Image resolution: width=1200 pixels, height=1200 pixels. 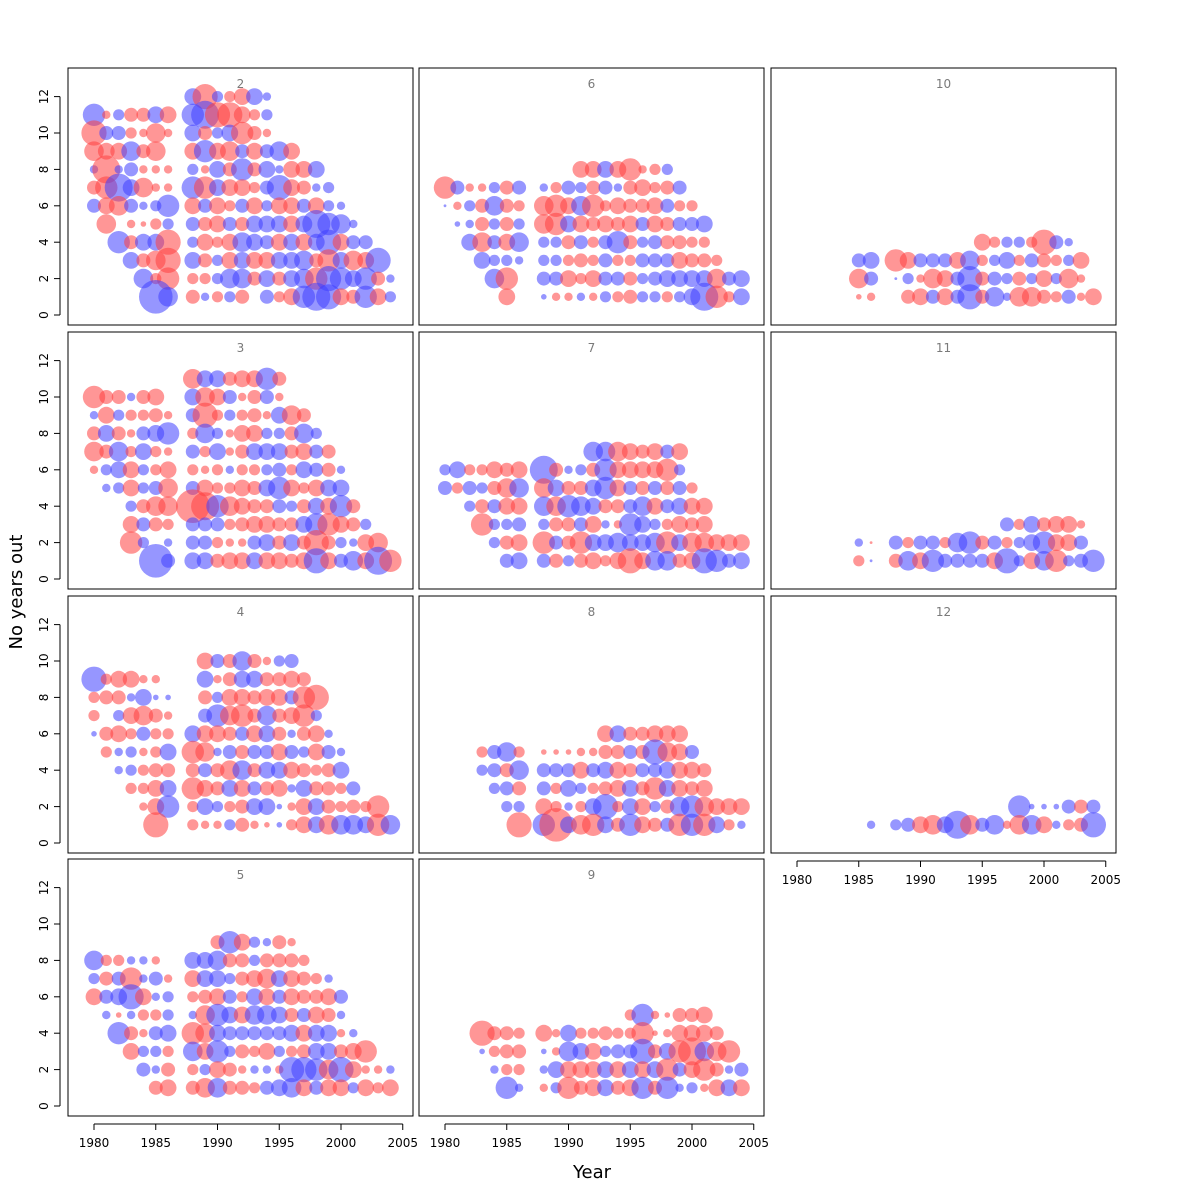 I want to click on panel-frame, so click(x=240, y=196).